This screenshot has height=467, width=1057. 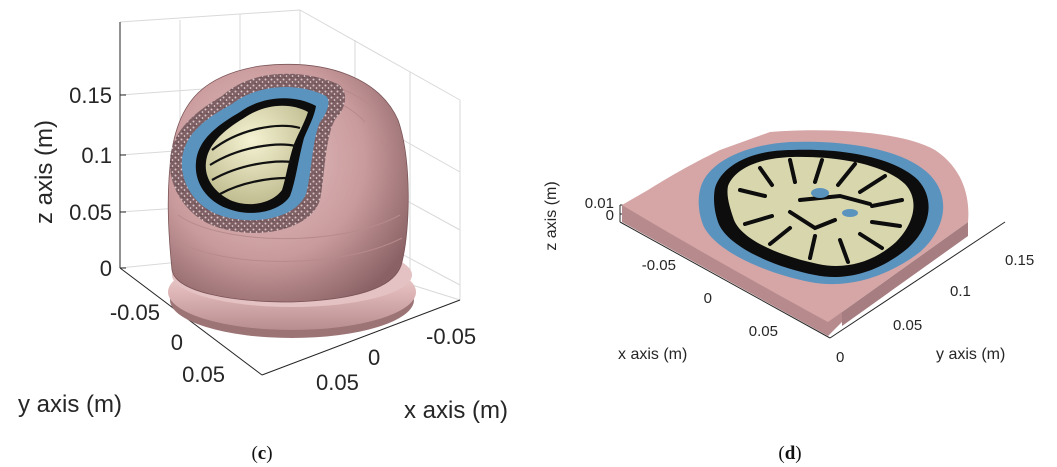 What do you see at coordinates (970, 354) in the screenshot?
I see `panel-d-y-axis-label: y axis (m)` at bounding box center [970, 354].